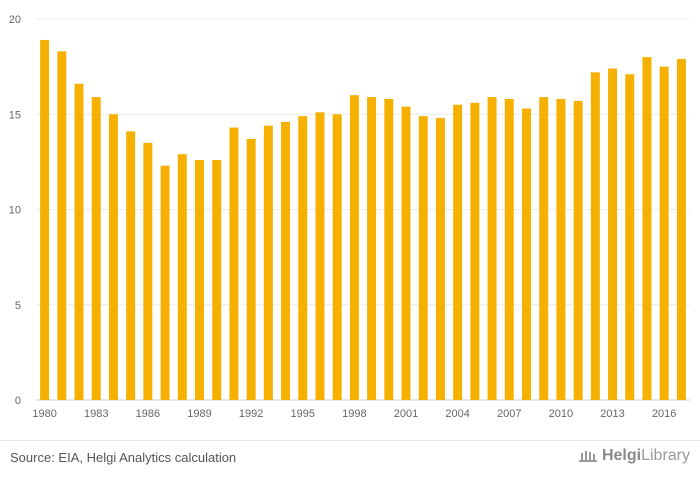 This screenshot has height=483, width=700. I want to click on bar-1984, so click(113, 257).